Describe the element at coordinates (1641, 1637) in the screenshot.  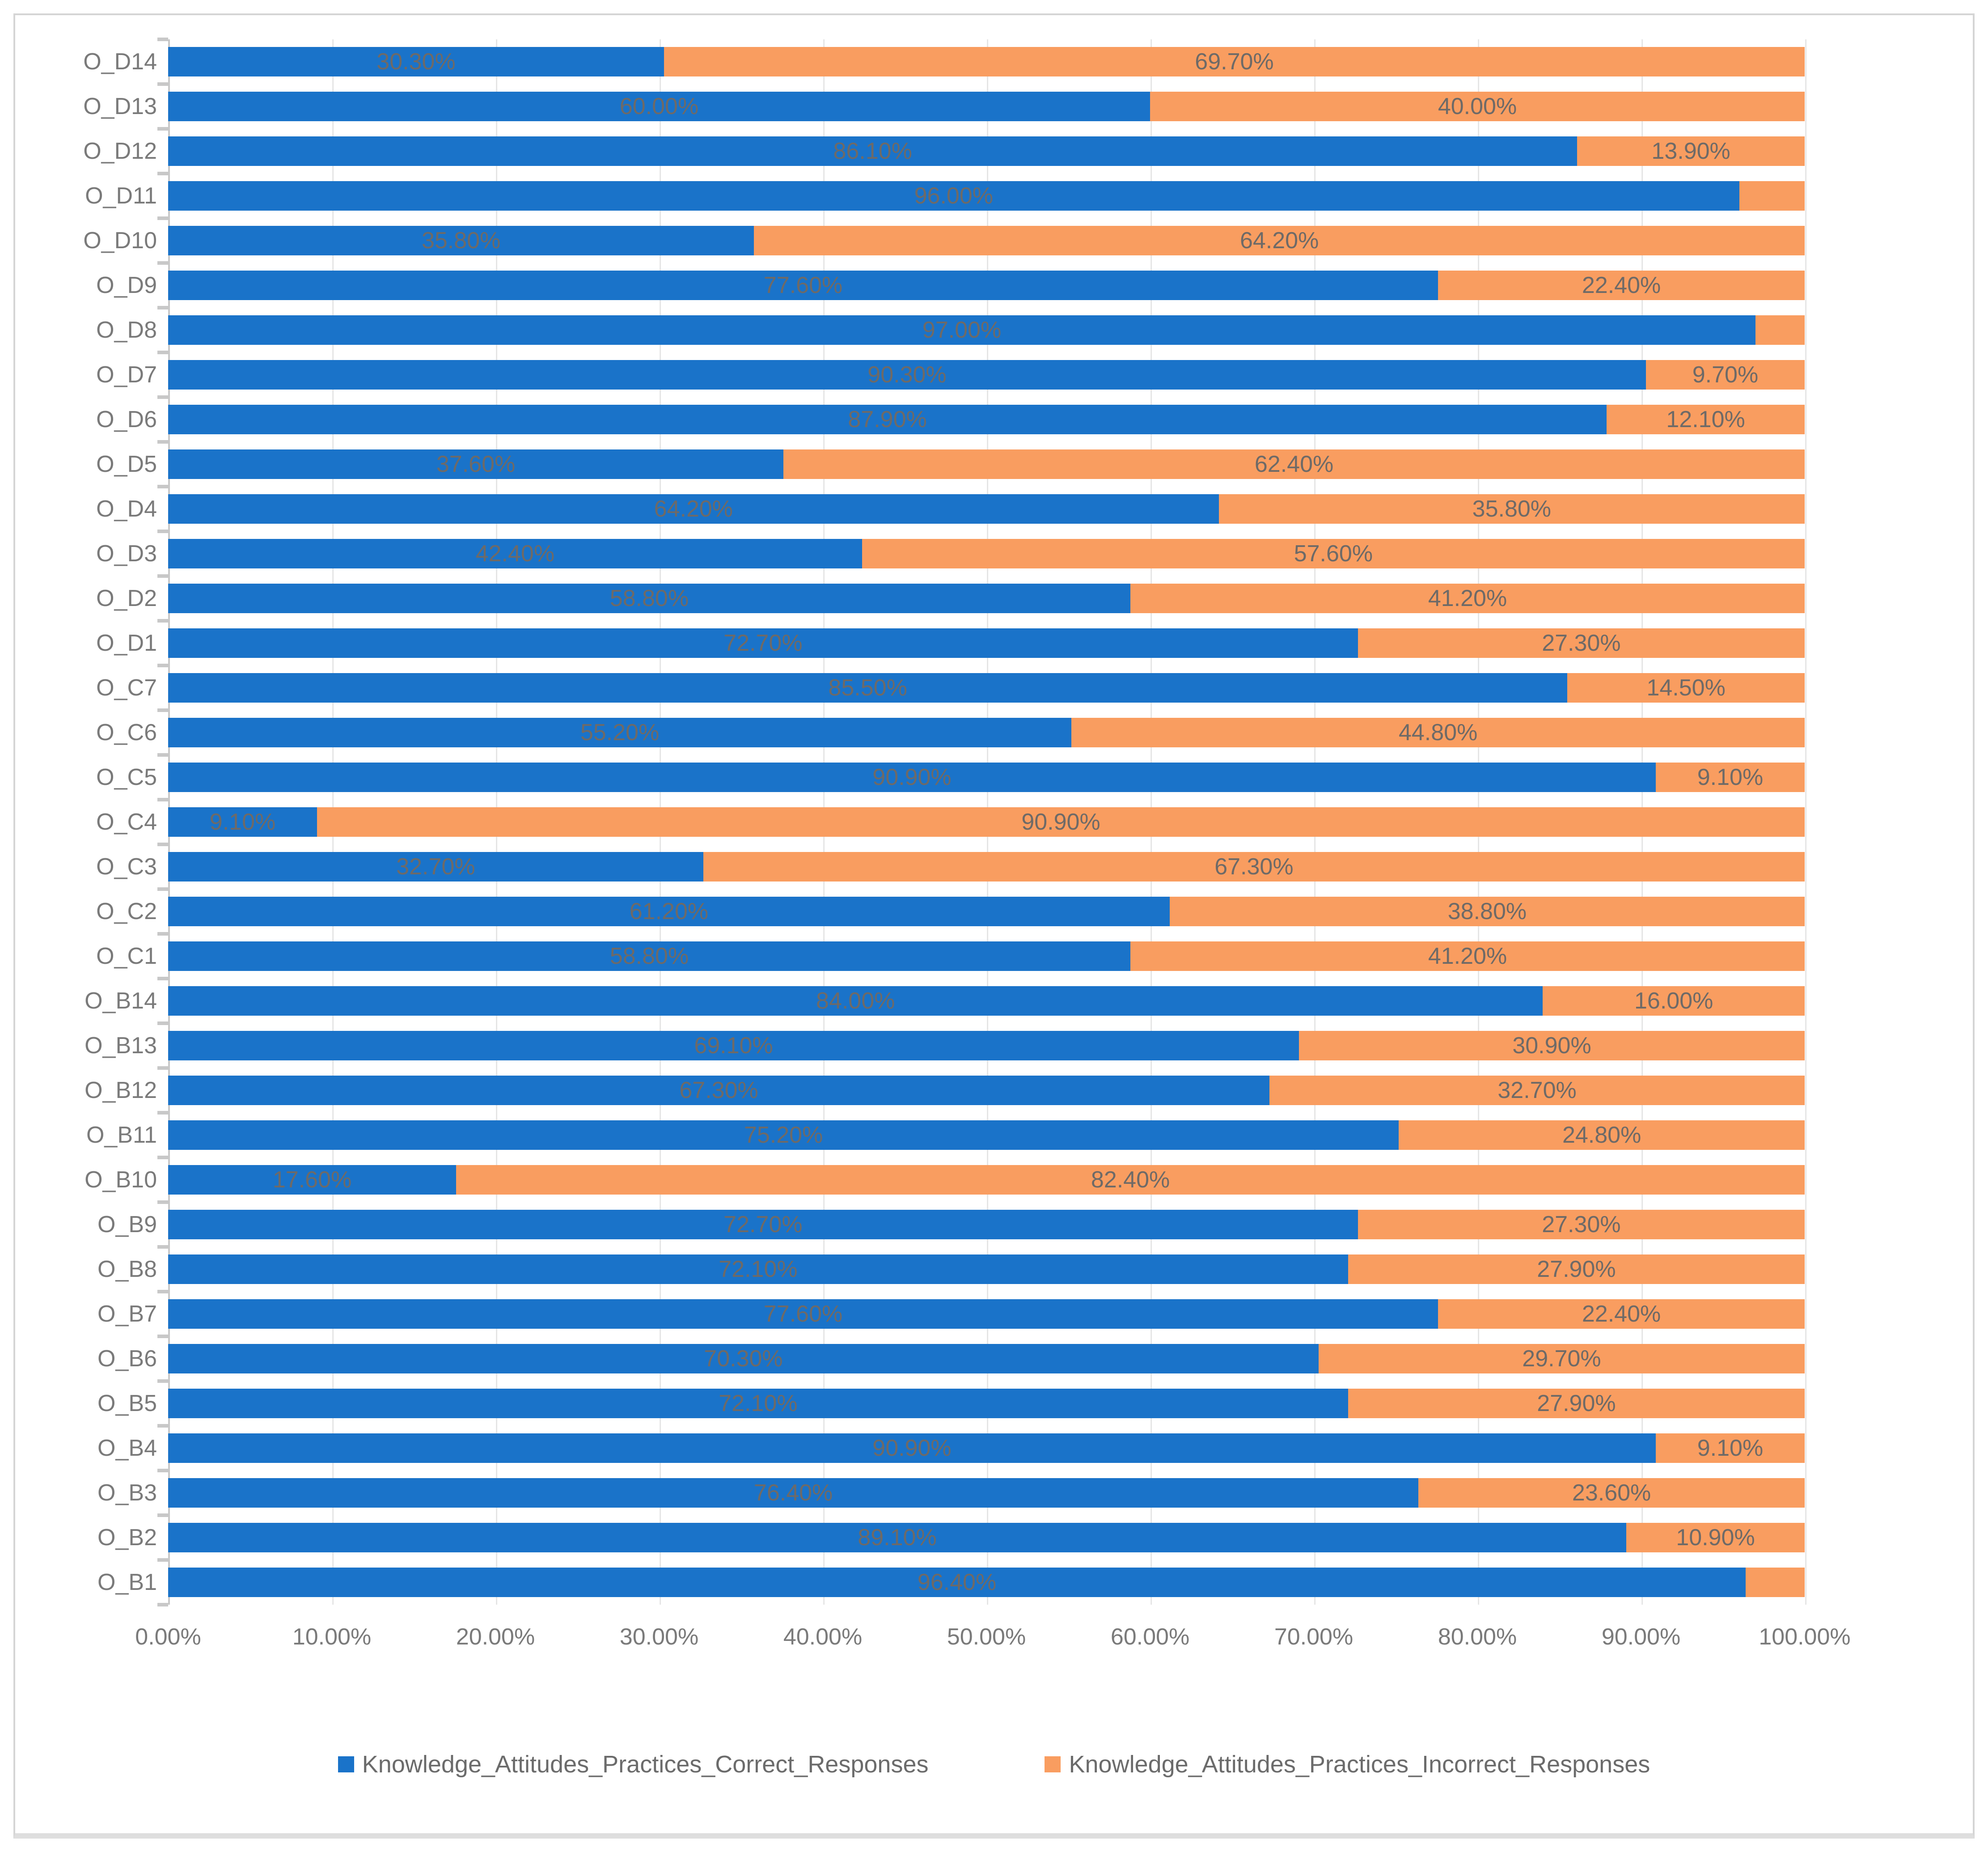
I see `x-axis-tick-label: 90.00%` at that location.